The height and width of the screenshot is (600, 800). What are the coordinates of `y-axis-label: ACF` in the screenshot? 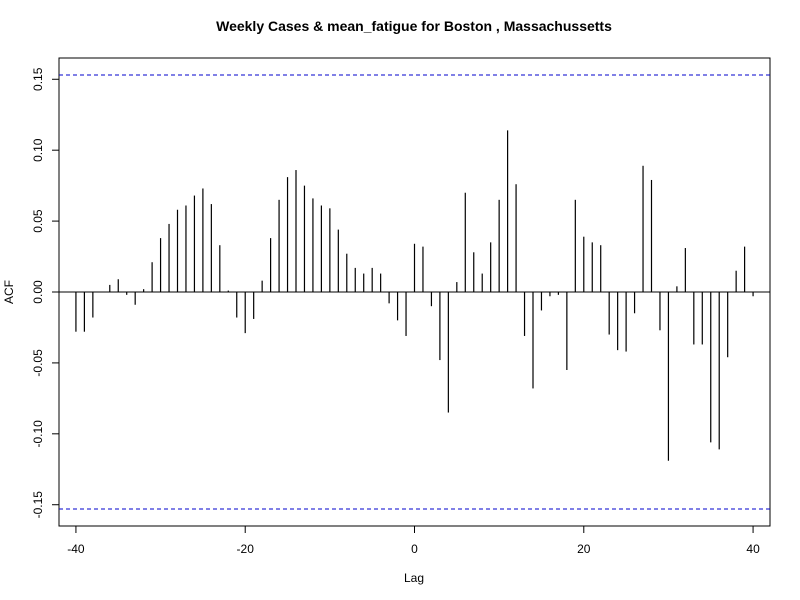 It's located at (9, 292).